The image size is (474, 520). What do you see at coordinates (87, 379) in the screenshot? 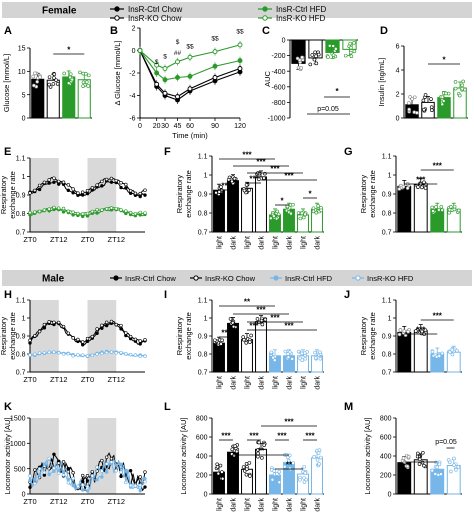
I see `x-tick-label-H: ZT0` at bounding box center [87, 379].